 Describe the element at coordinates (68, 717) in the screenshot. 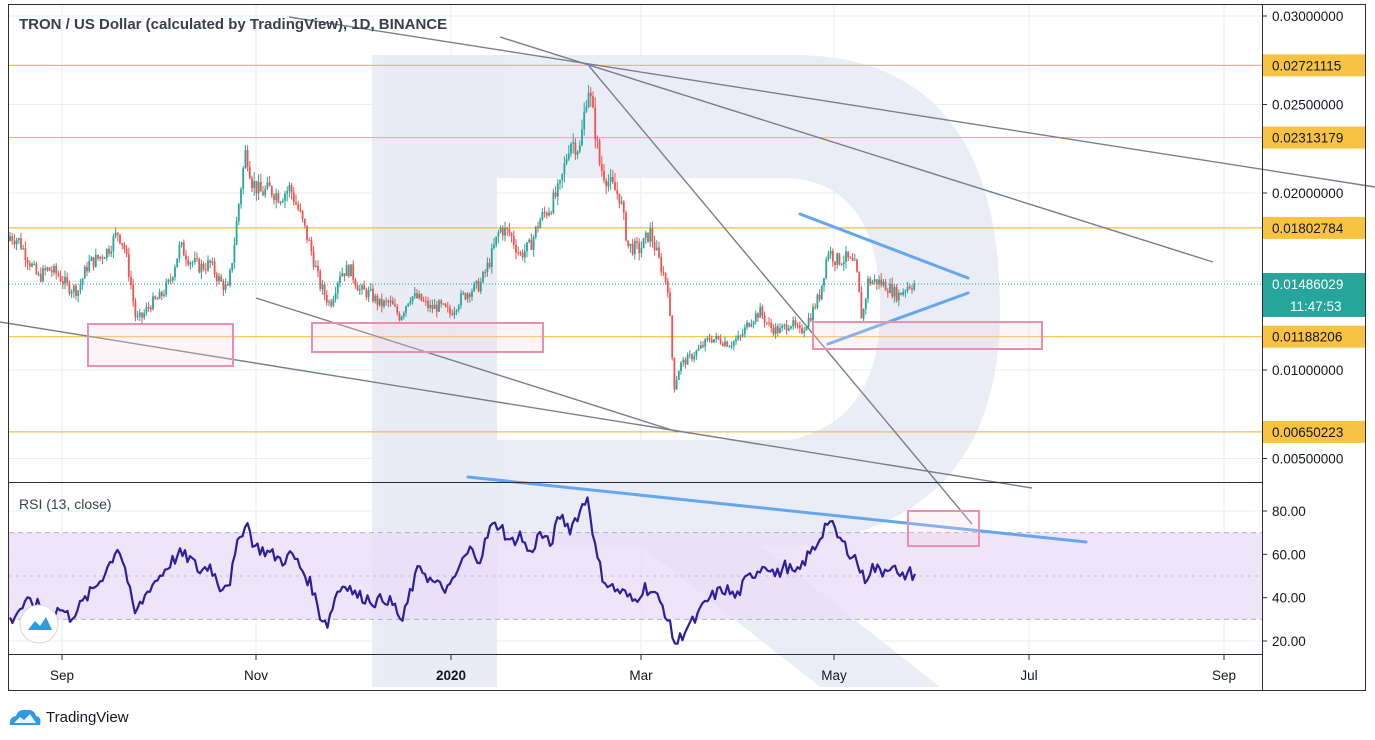

I see `tradingview-footer: TradingView` at that location.